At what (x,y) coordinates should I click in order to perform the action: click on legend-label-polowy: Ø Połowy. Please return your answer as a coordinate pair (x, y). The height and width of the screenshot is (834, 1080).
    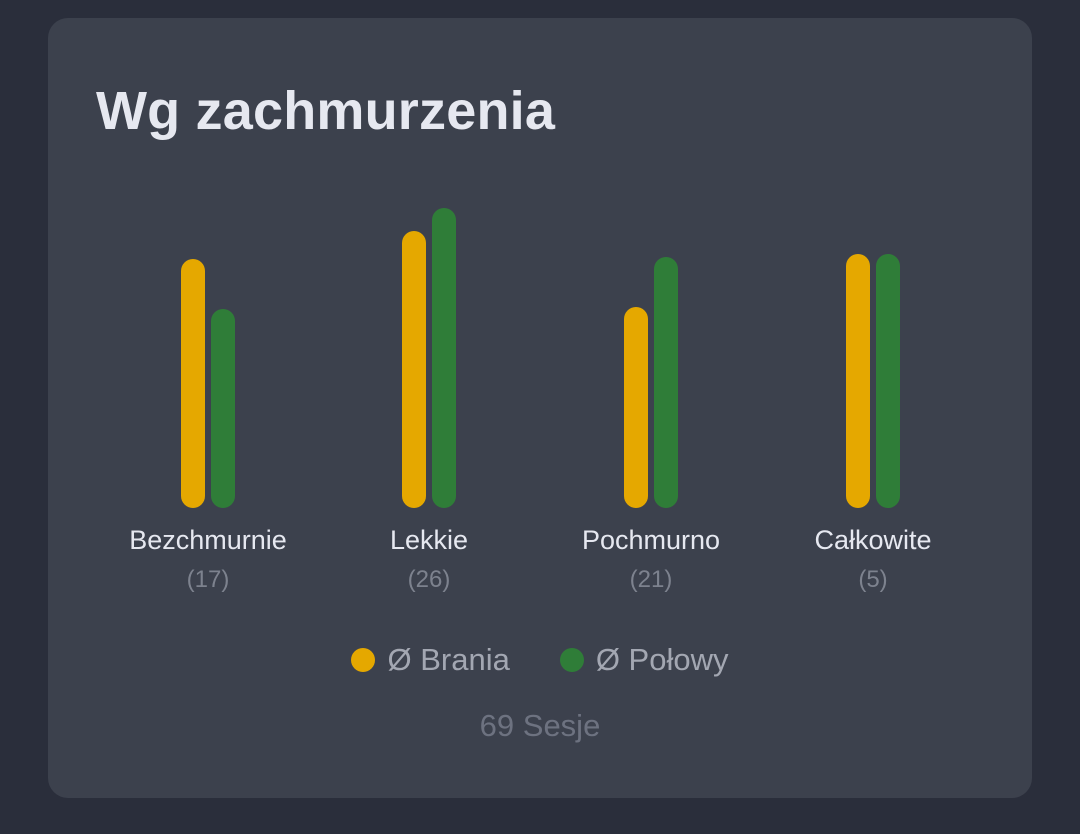
    Looking at the image, I should click on (662, 659).